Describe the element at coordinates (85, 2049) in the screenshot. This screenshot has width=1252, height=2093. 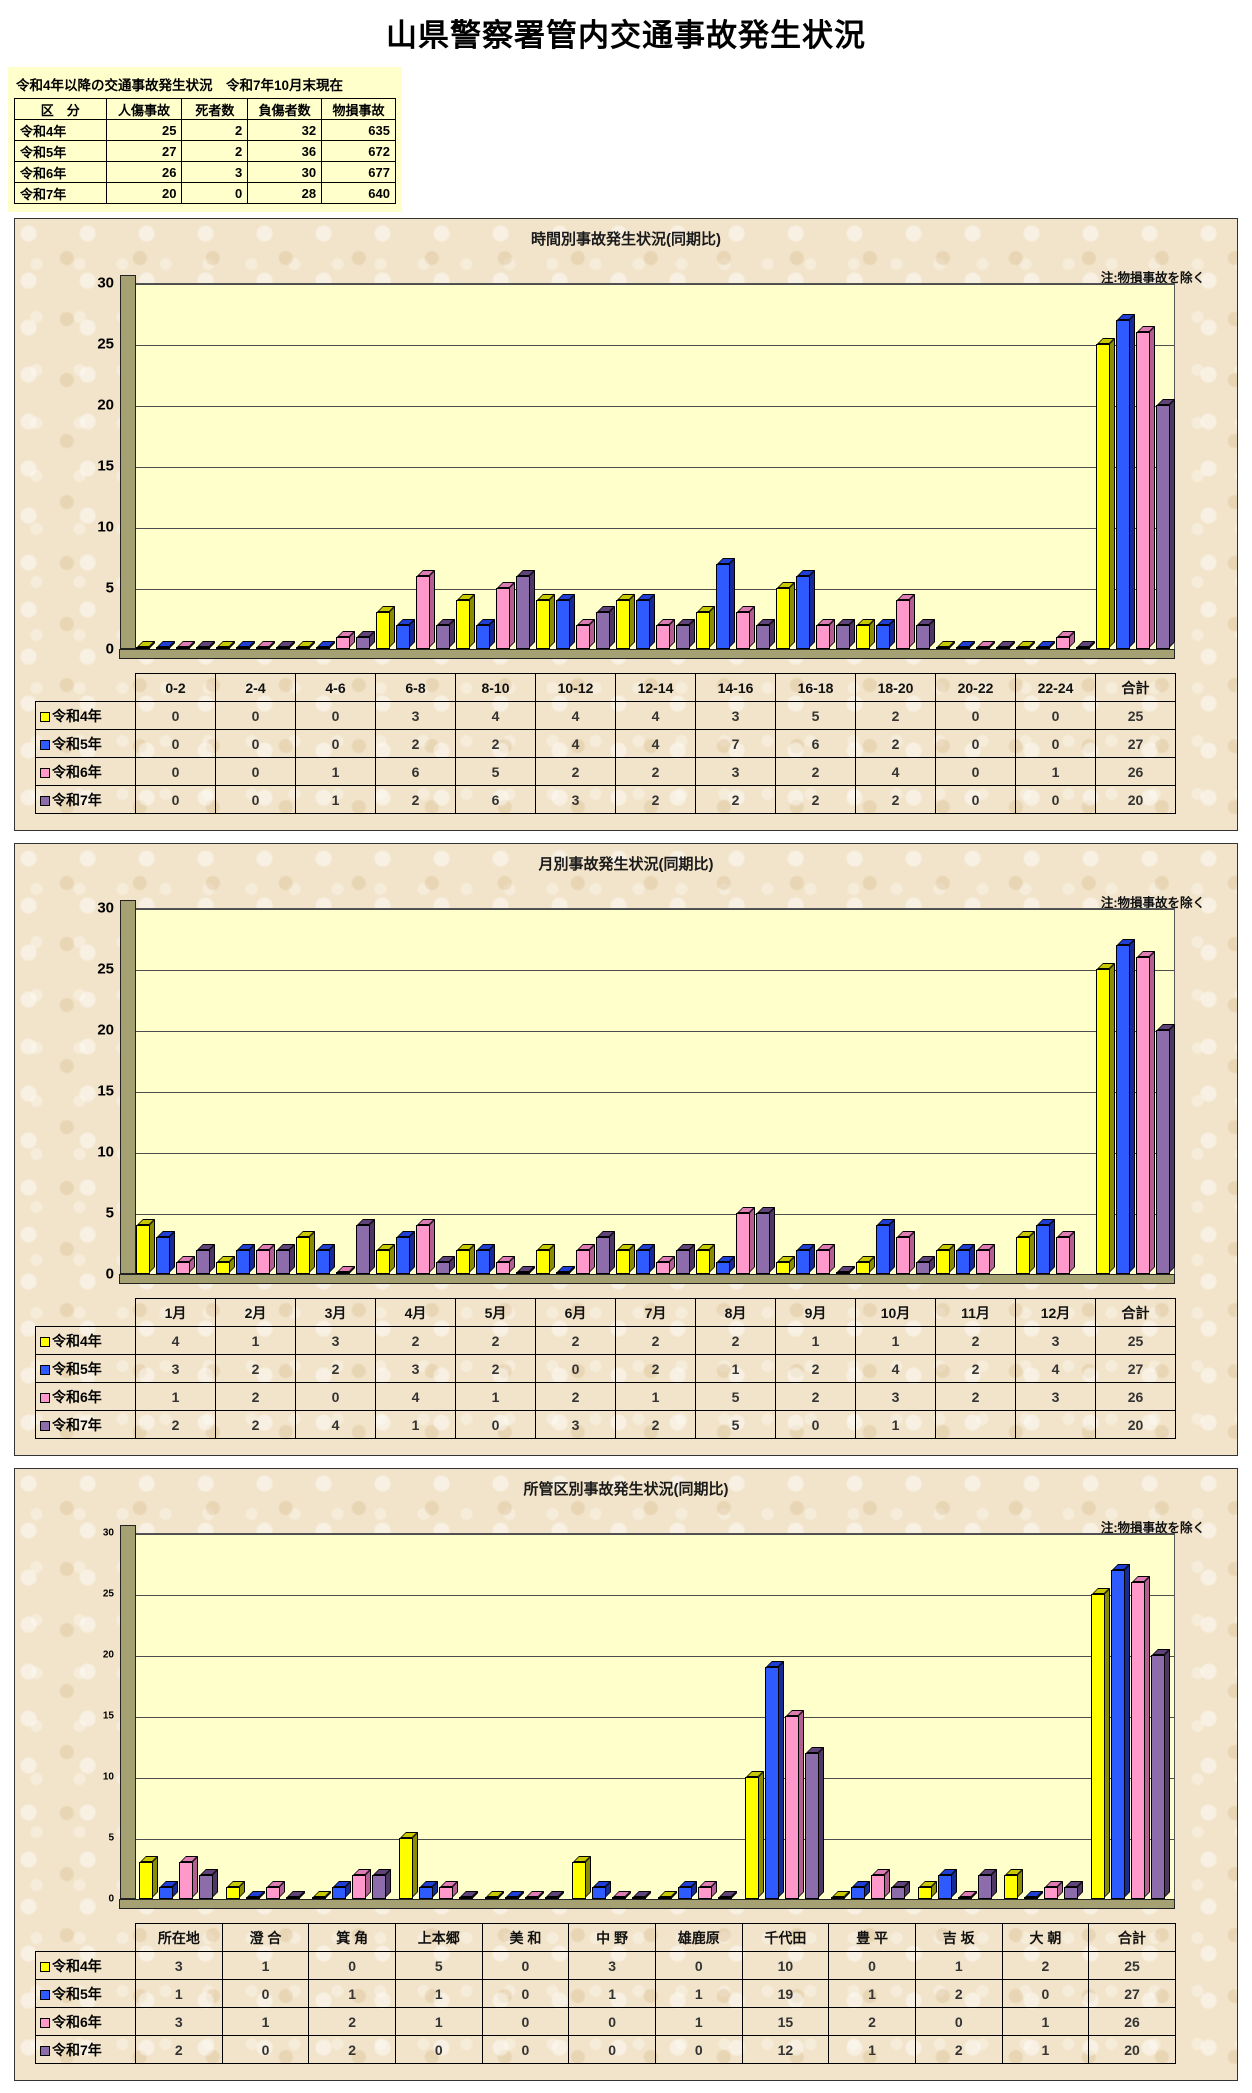
I see `series-legend-cell: 令和7年` at that location.